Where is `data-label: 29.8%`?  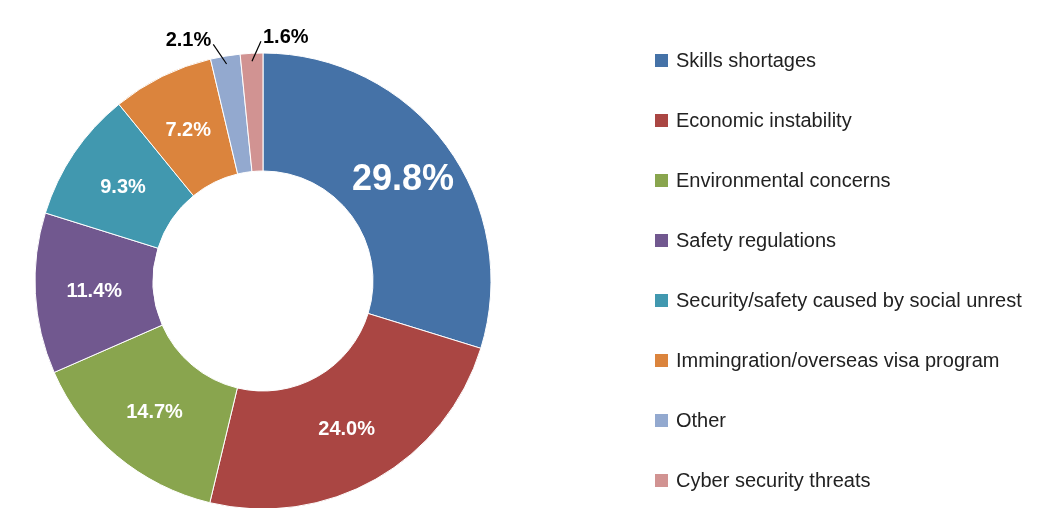 data-label: 29.8% is located at coordinates (403, 178).